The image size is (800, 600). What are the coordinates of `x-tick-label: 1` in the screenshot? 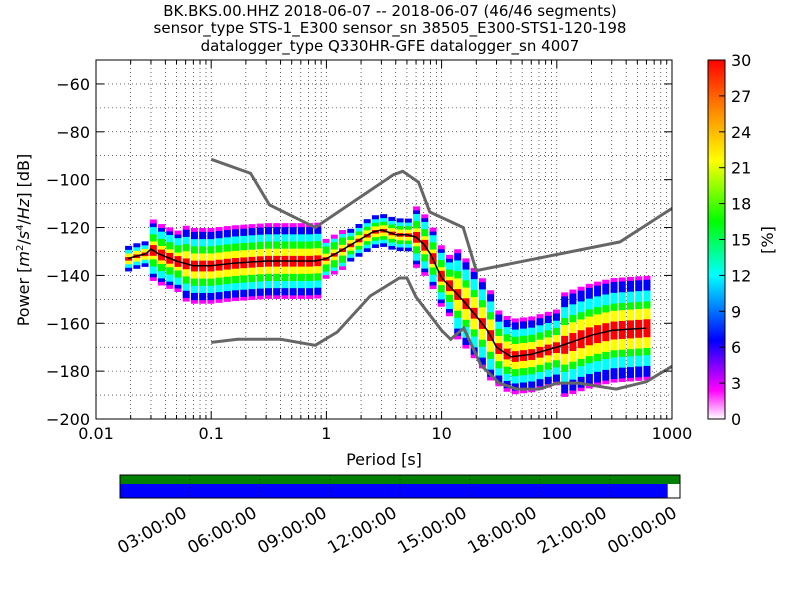 It's located at (326, 433).